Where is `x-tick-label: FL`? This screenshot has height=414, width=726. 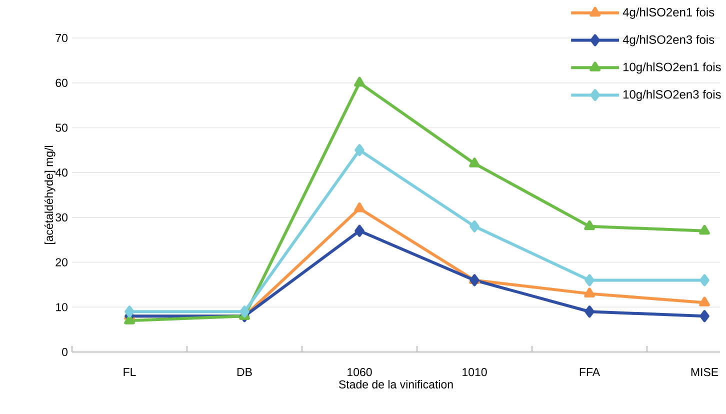
x-tick-label: FL is located at coordinates (130, 372).